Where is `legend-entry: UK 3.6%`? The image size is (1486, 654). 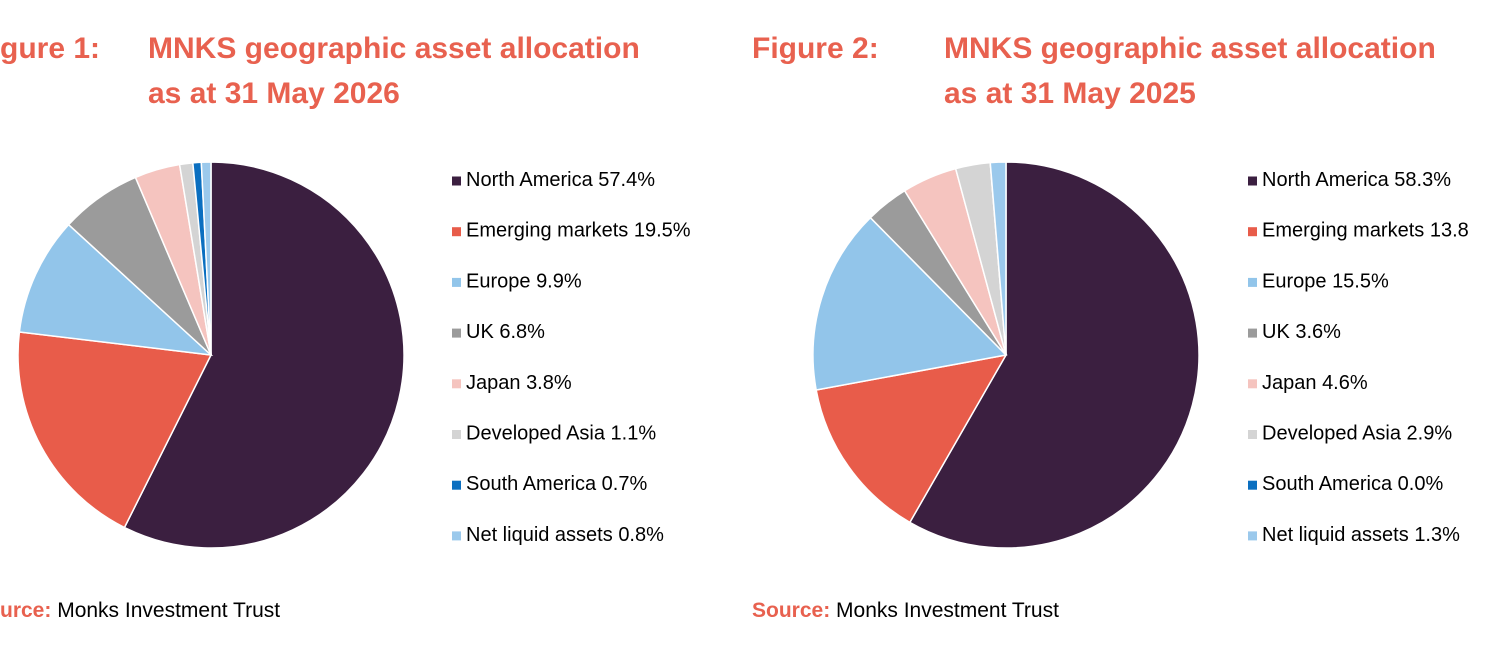
legend-entry: UK 3.6% is located at coordinates (1301, 332).